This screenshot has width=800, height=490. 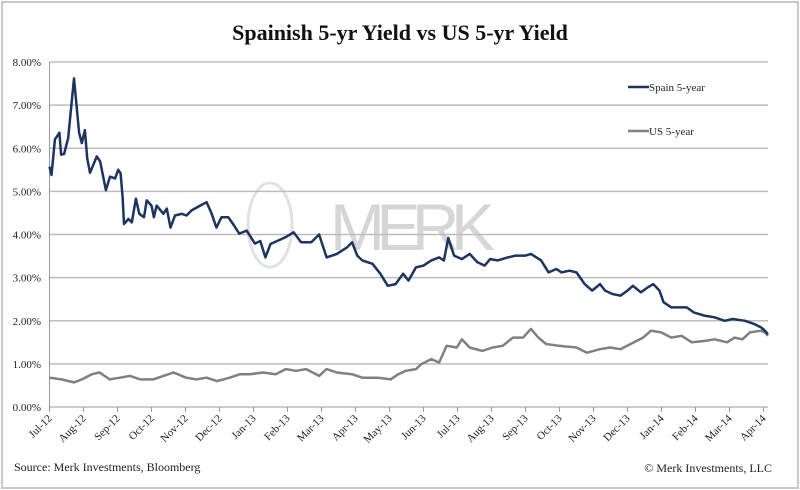 I want to click on series-line-us-5-year, so click(x=409, y=355).